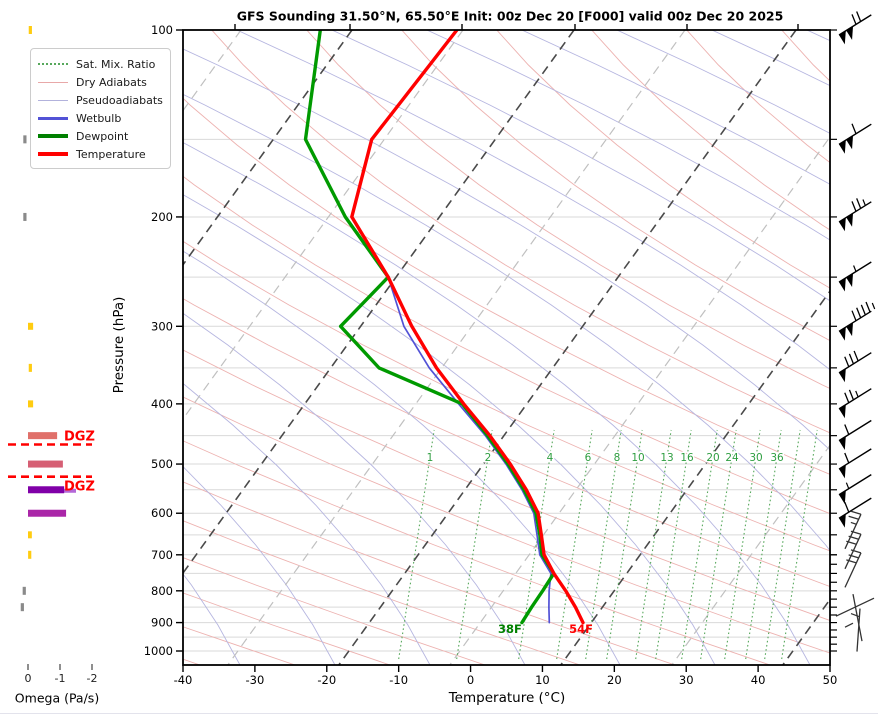  What do you see at coordinates (119, 100) in the screenshot?
I see `legend-item-label: Pseudoadiabats` at bounding box center [119, 100].